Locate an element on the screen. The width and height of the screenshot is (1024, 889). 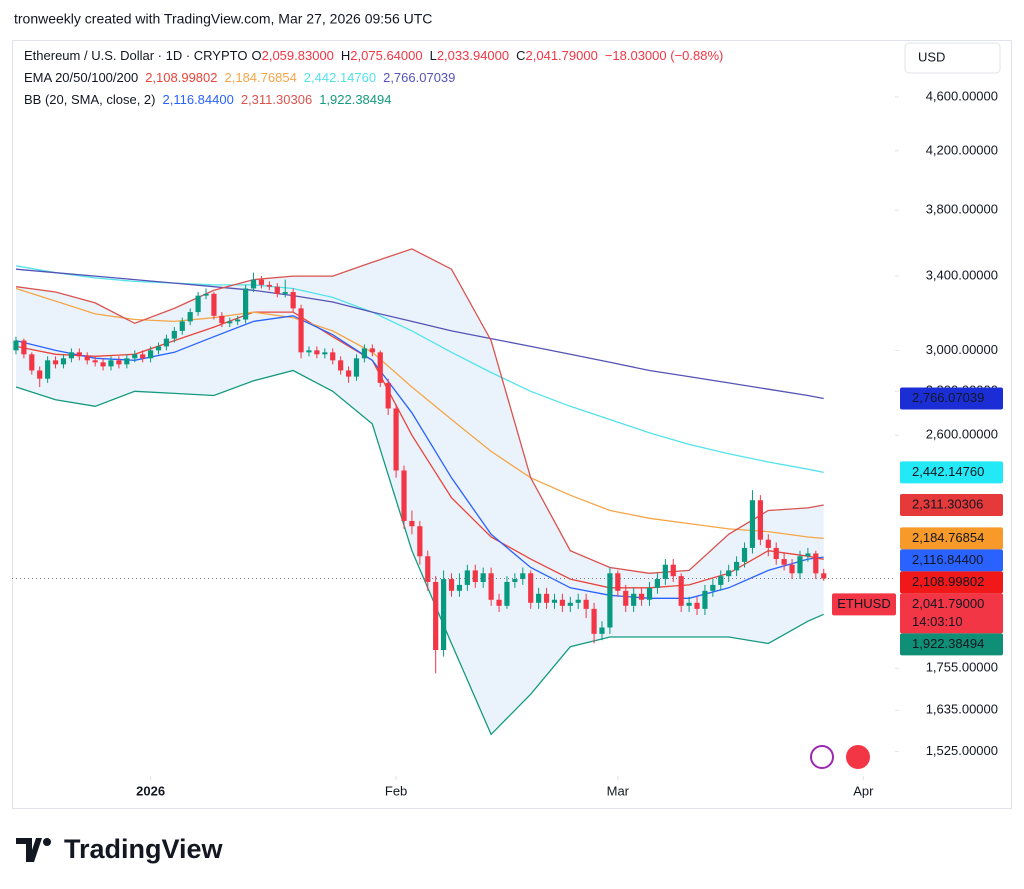
ohlc-value: 2,059.83000 is located at coordinates (298, 55).